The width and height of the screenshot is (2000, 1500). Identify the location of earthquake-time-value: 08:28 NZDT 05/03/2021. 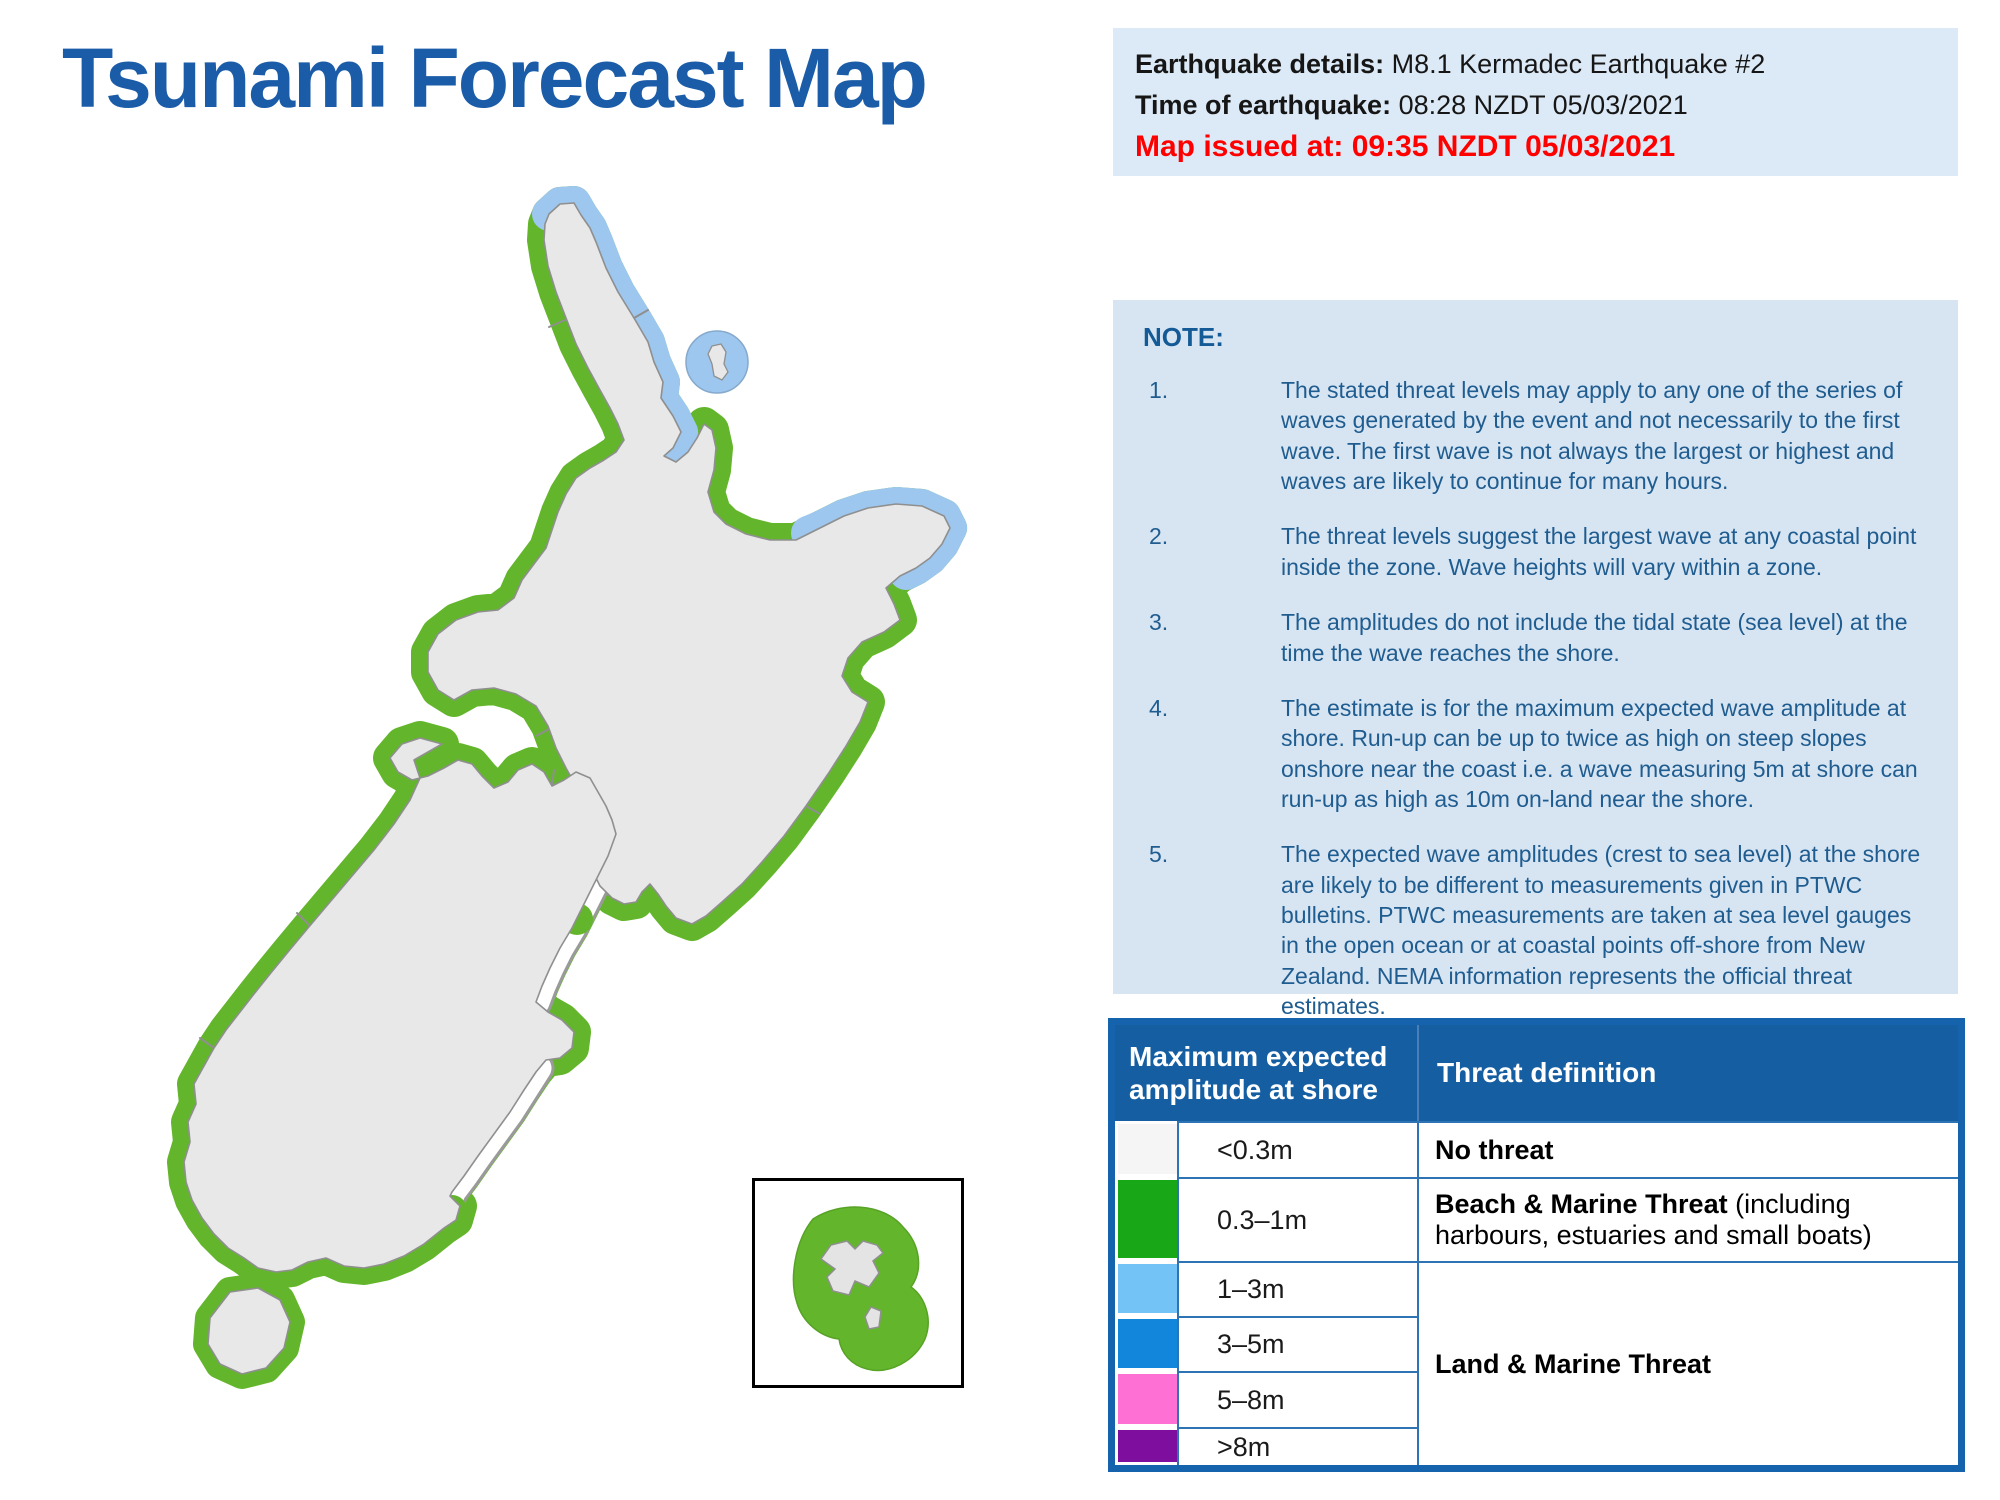
(1539, 104).